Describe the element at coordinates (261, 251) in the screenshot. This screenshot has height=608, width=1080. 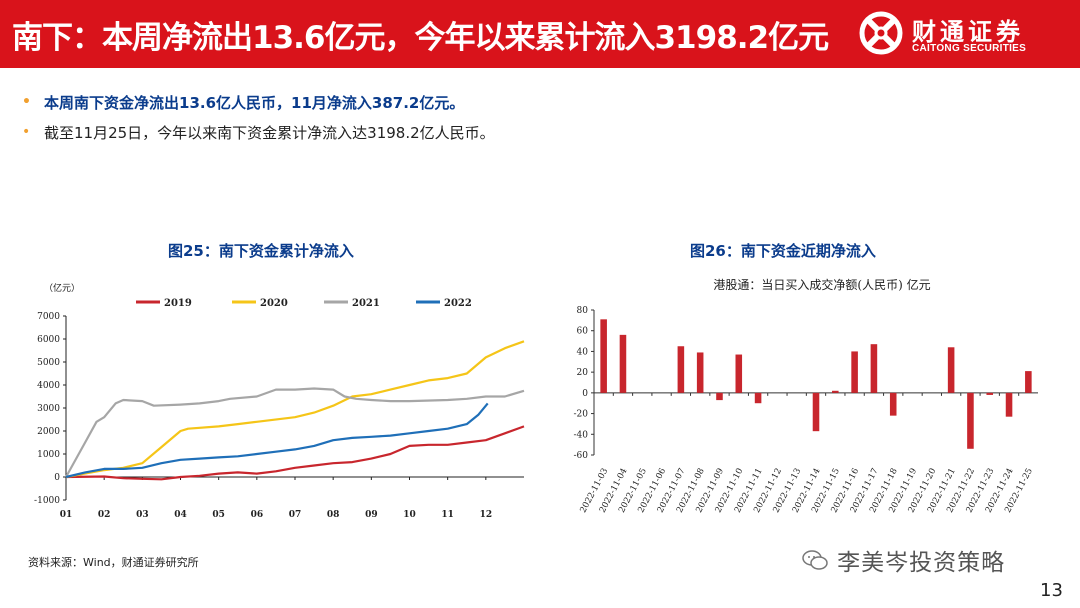
I see `figure-25-title: 图25：南下资金累计净流入` at that location.